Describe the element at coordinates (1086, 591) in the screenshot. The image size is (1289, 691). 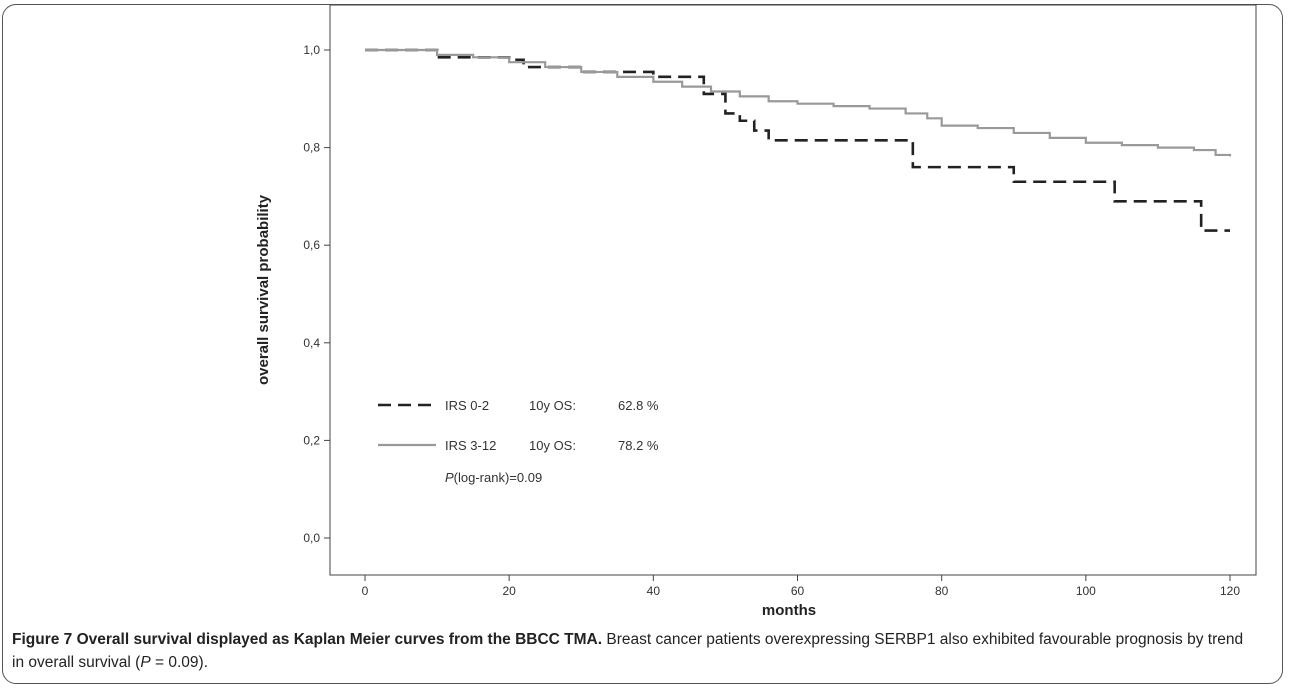
I see `x-tick-label: 100` at that location.